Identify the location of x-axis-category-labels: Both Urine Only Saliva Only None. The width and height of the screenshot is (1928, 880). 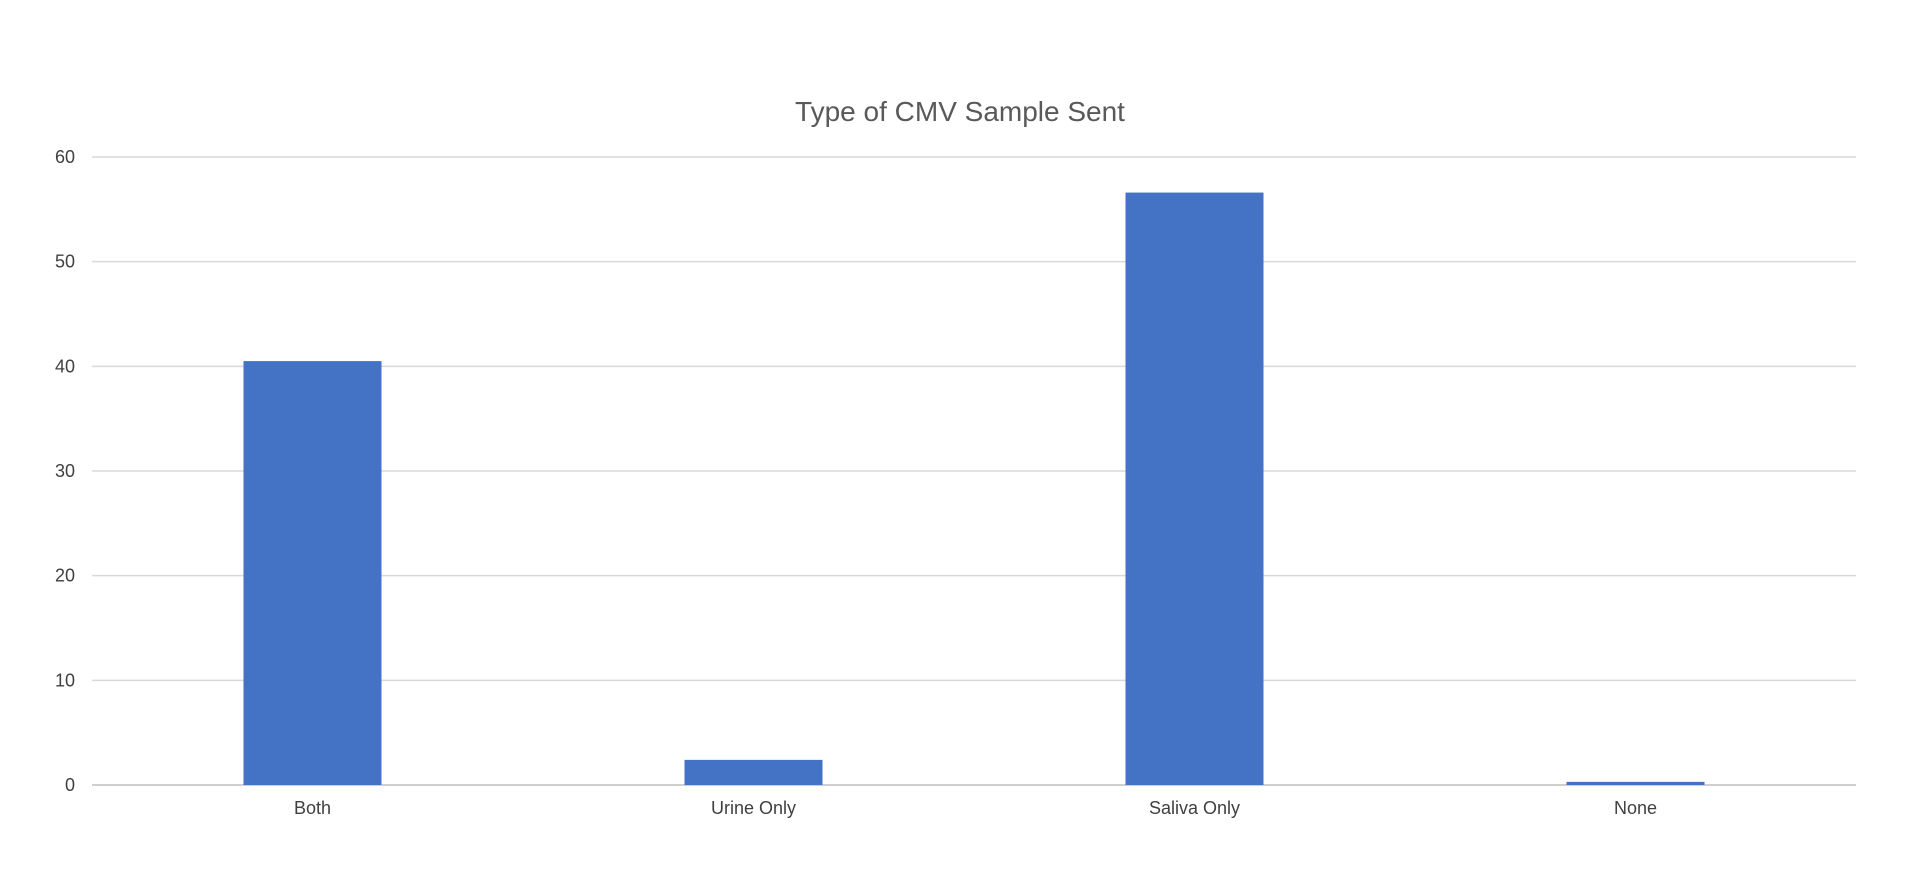
(975, 808).